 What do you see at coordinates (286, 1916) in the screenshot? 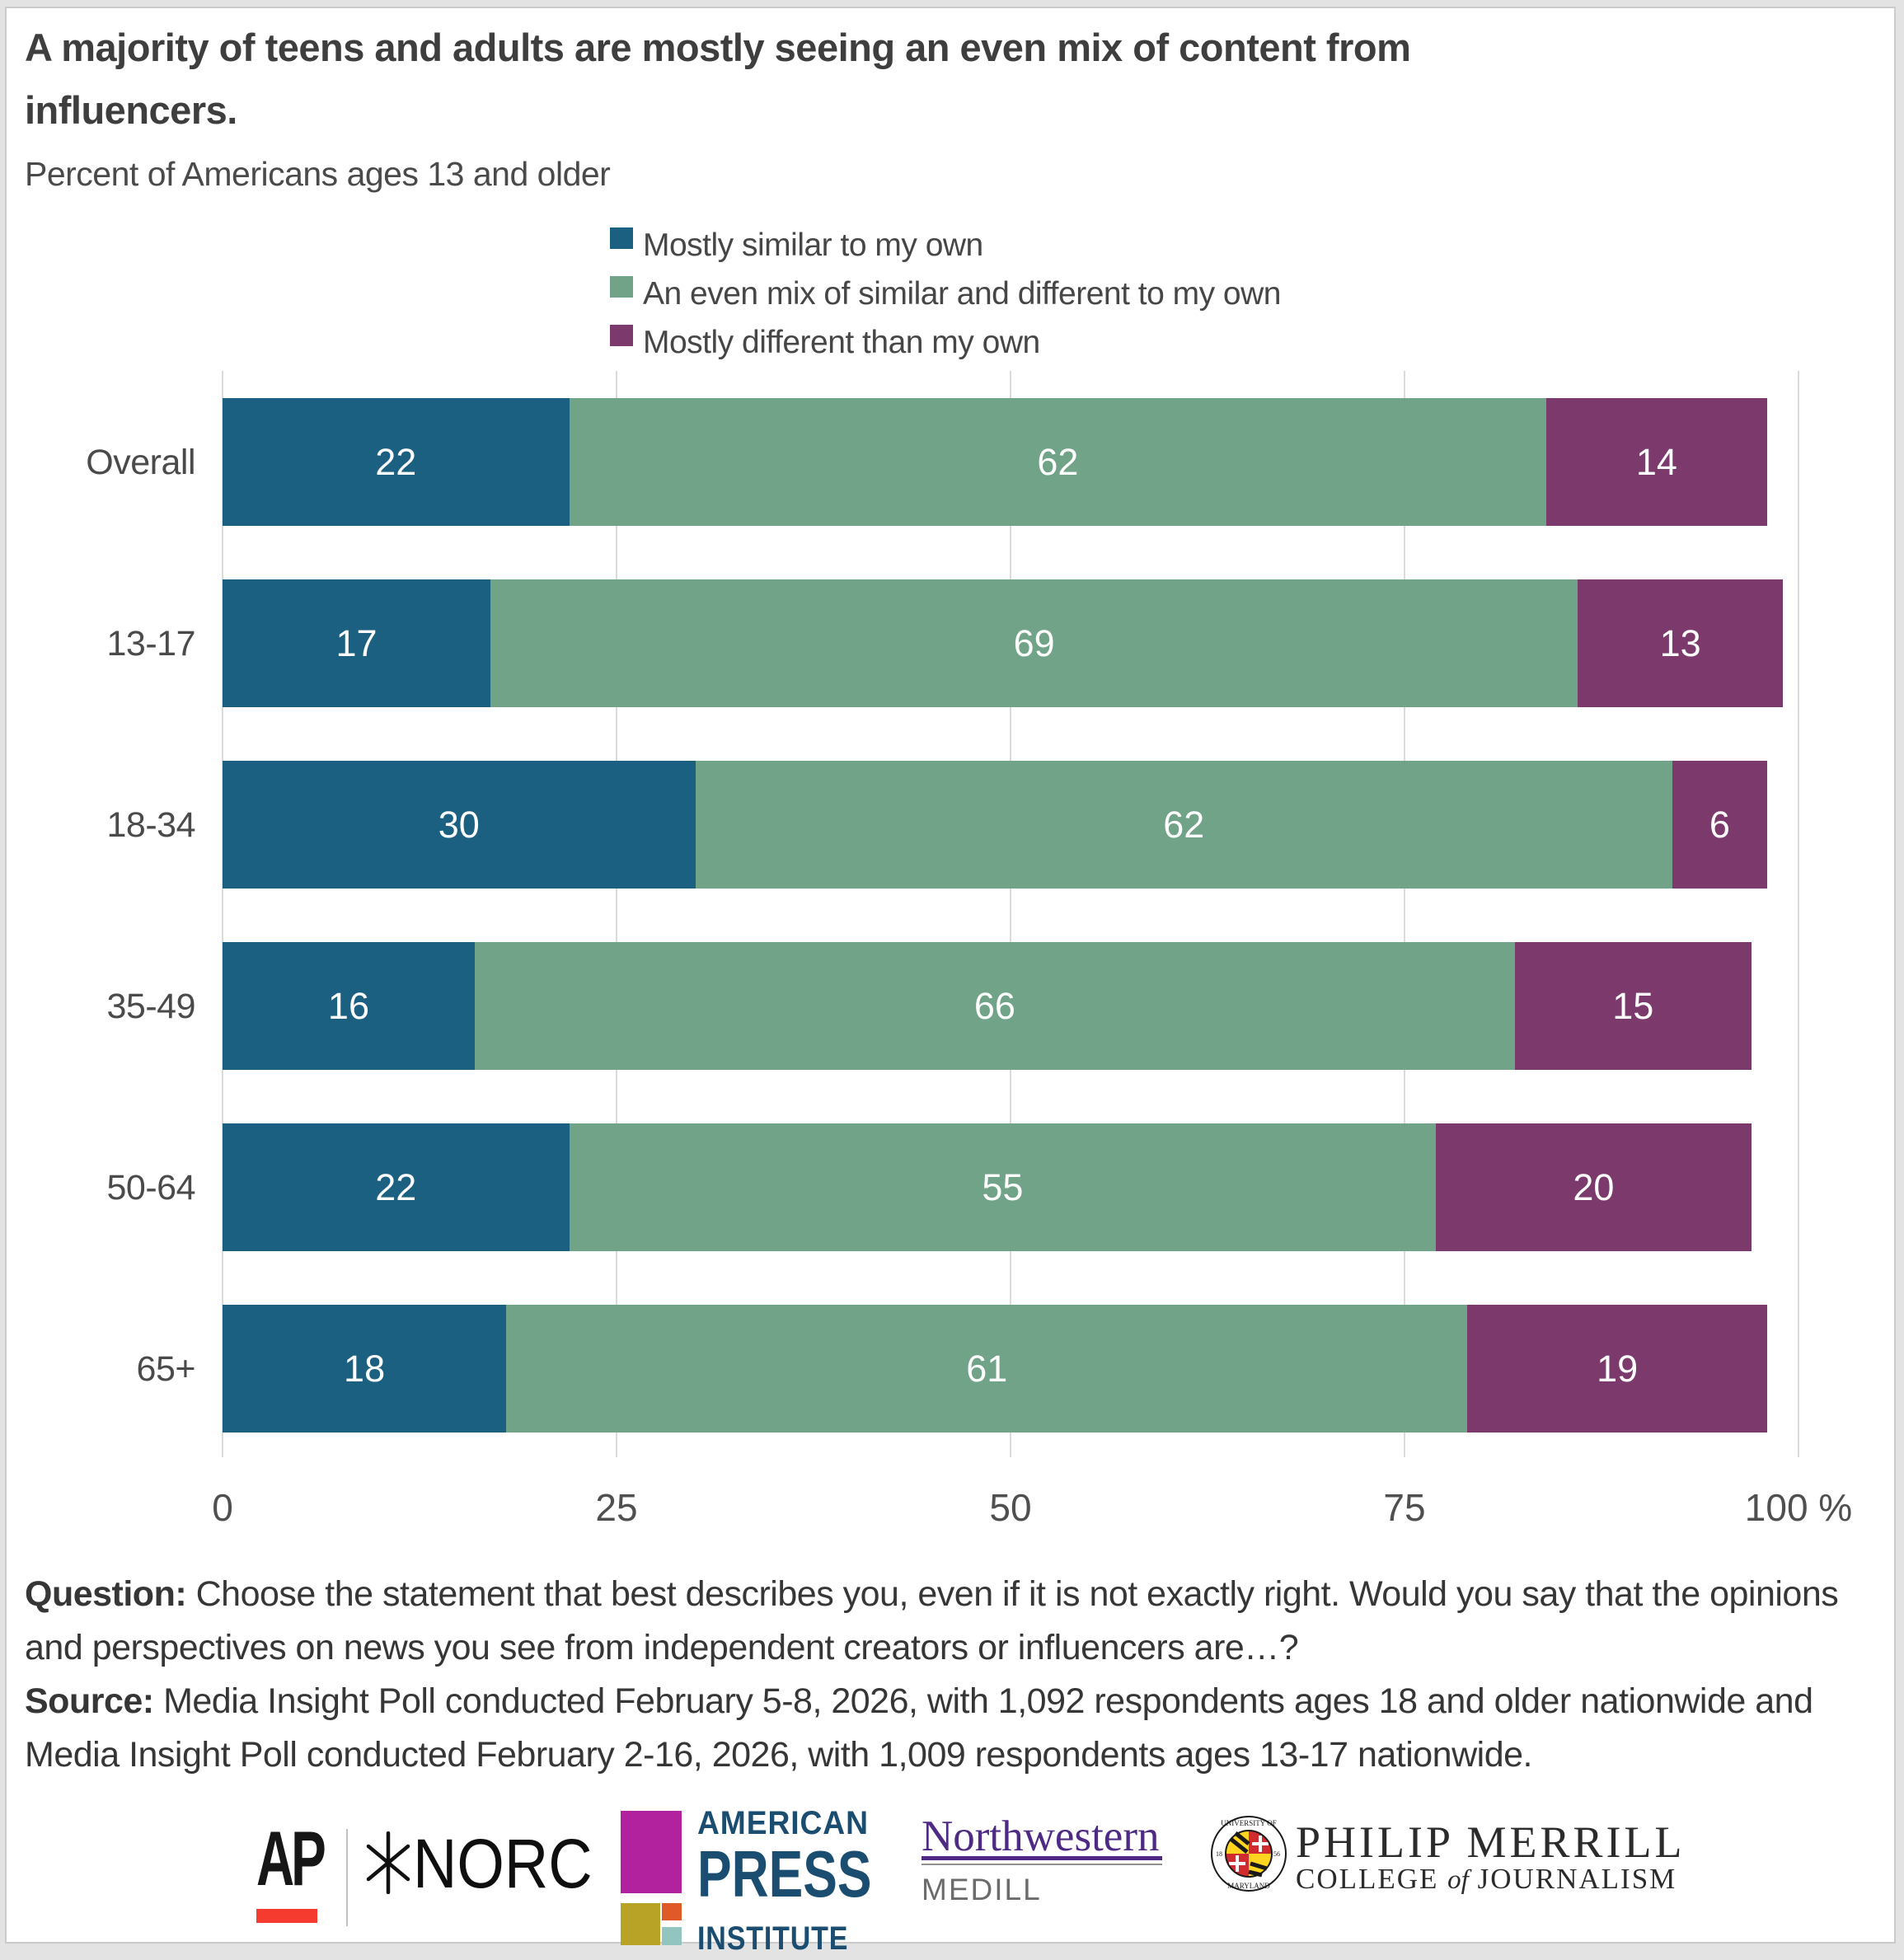
I see `ap-logo-red-underline` at bounding box center [286, 1916].